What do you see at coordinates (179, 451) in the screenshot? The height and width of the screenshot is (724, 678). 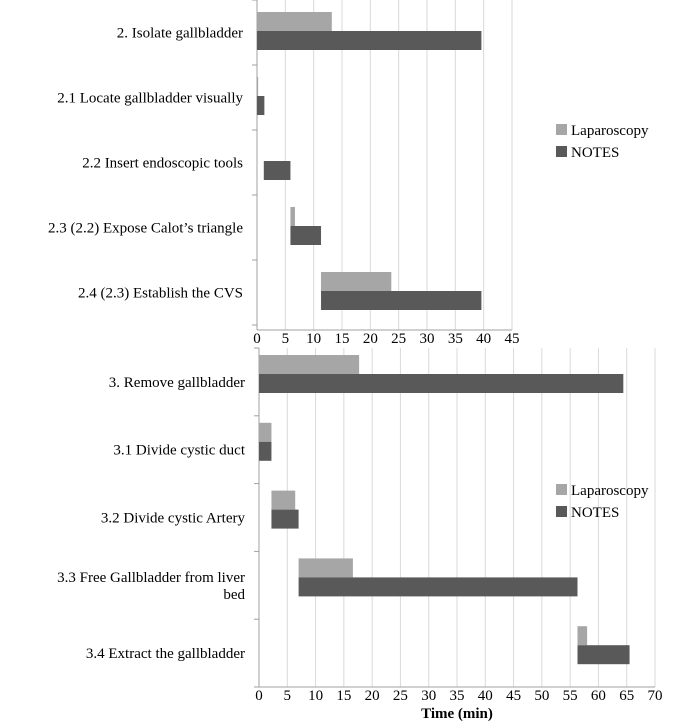 I see `category-label-2-2: 3.1 Divide cystic duct` at bounding box center [179, 451].